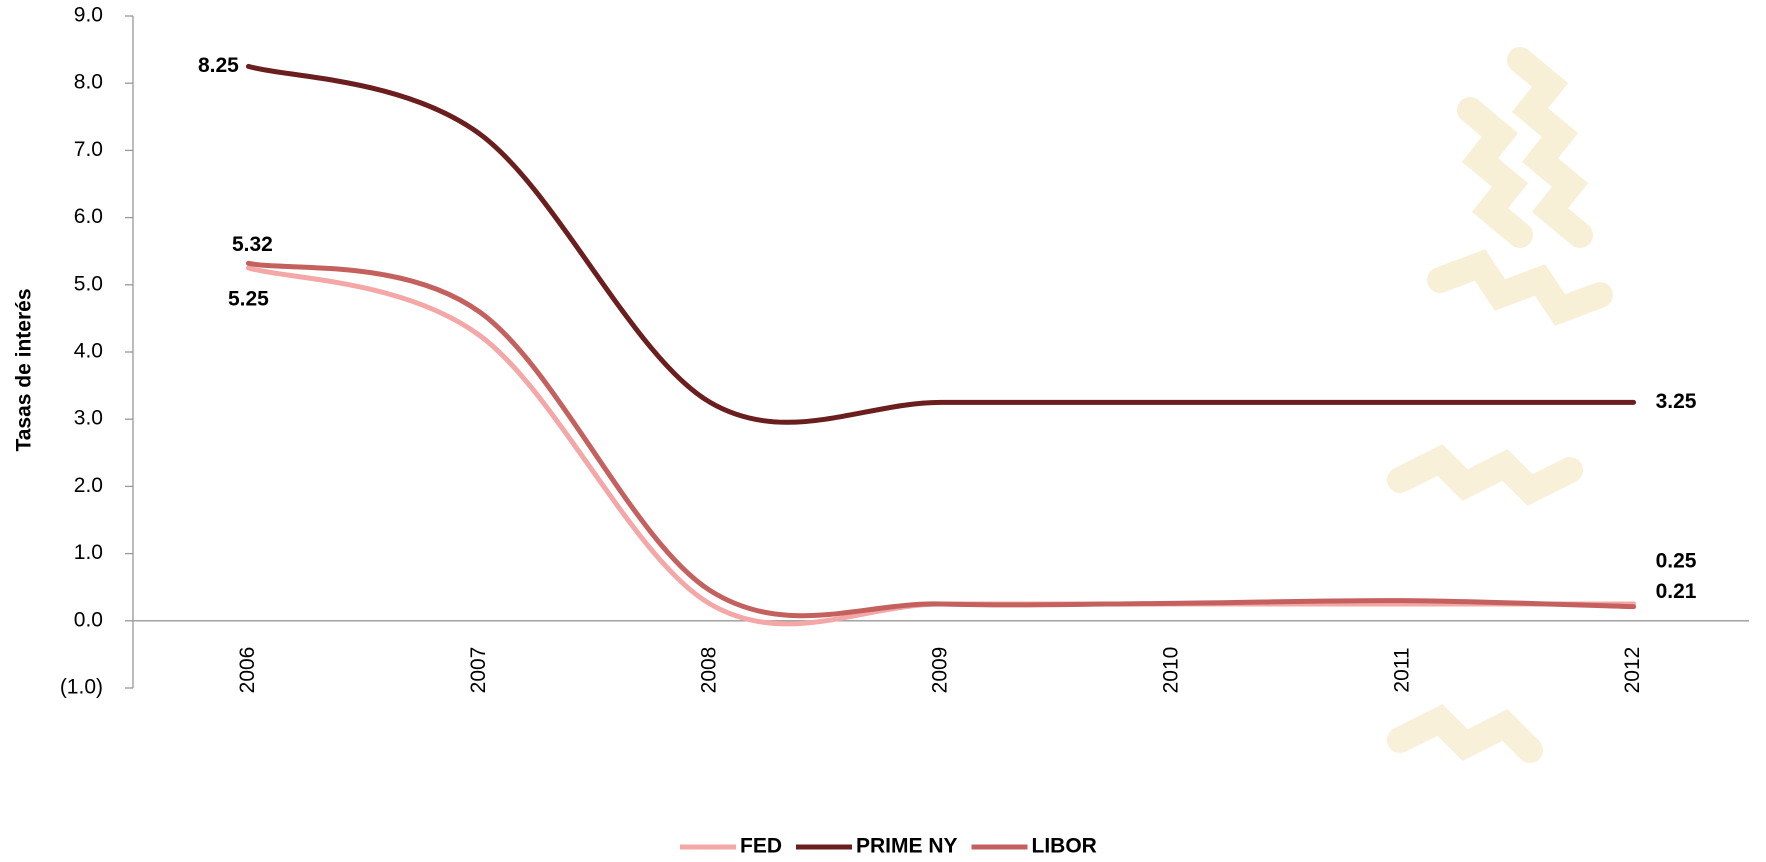  I want to click on background-decoration, so click(1500, 405).